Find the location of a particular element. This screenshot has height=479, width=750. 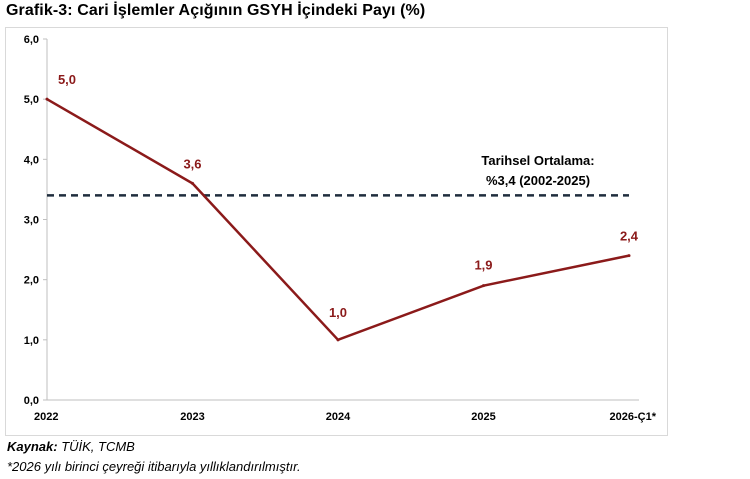

data-label: 5,0 is located at coordinates (67, 79).